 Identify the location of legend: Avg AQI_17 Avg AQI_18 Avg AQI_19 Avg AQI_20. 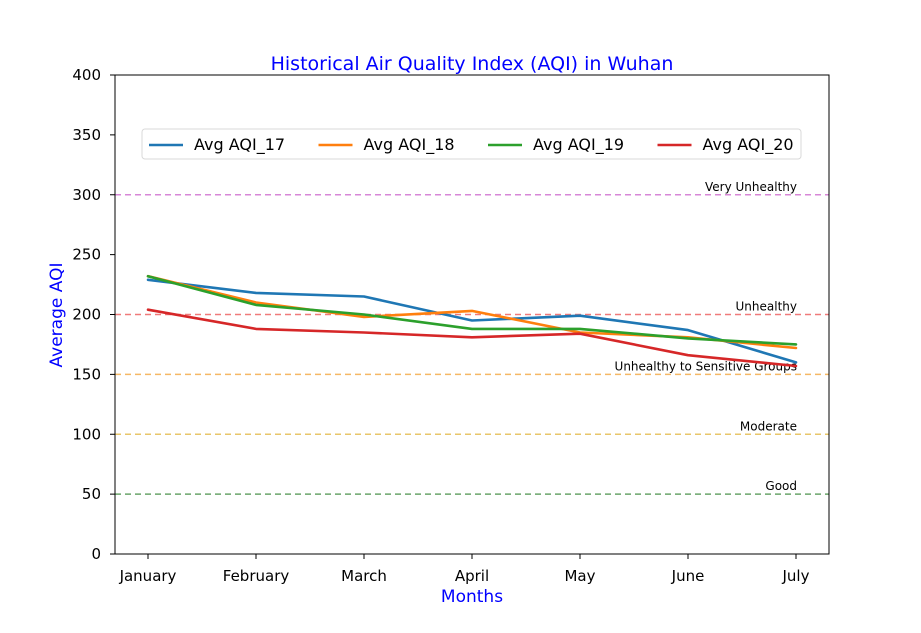
(471, 144).